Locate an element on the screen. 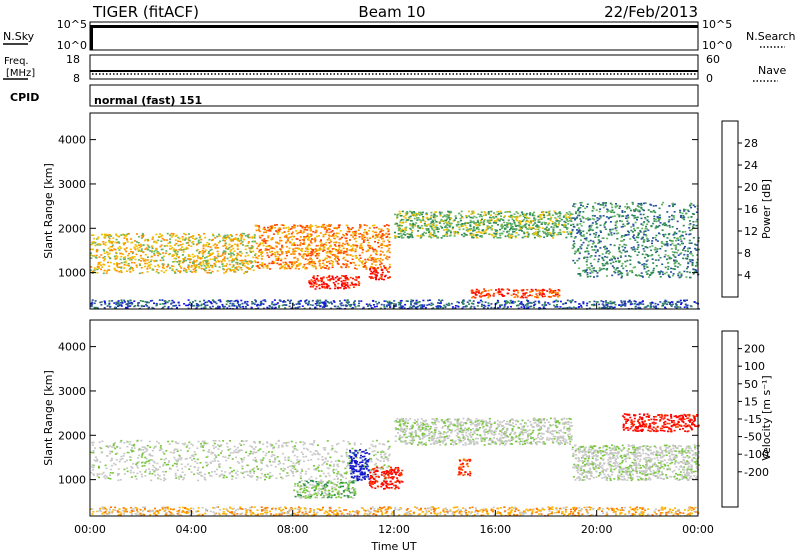  power-colorbar-tick-label: 16 is located at coordinates (751, 209).